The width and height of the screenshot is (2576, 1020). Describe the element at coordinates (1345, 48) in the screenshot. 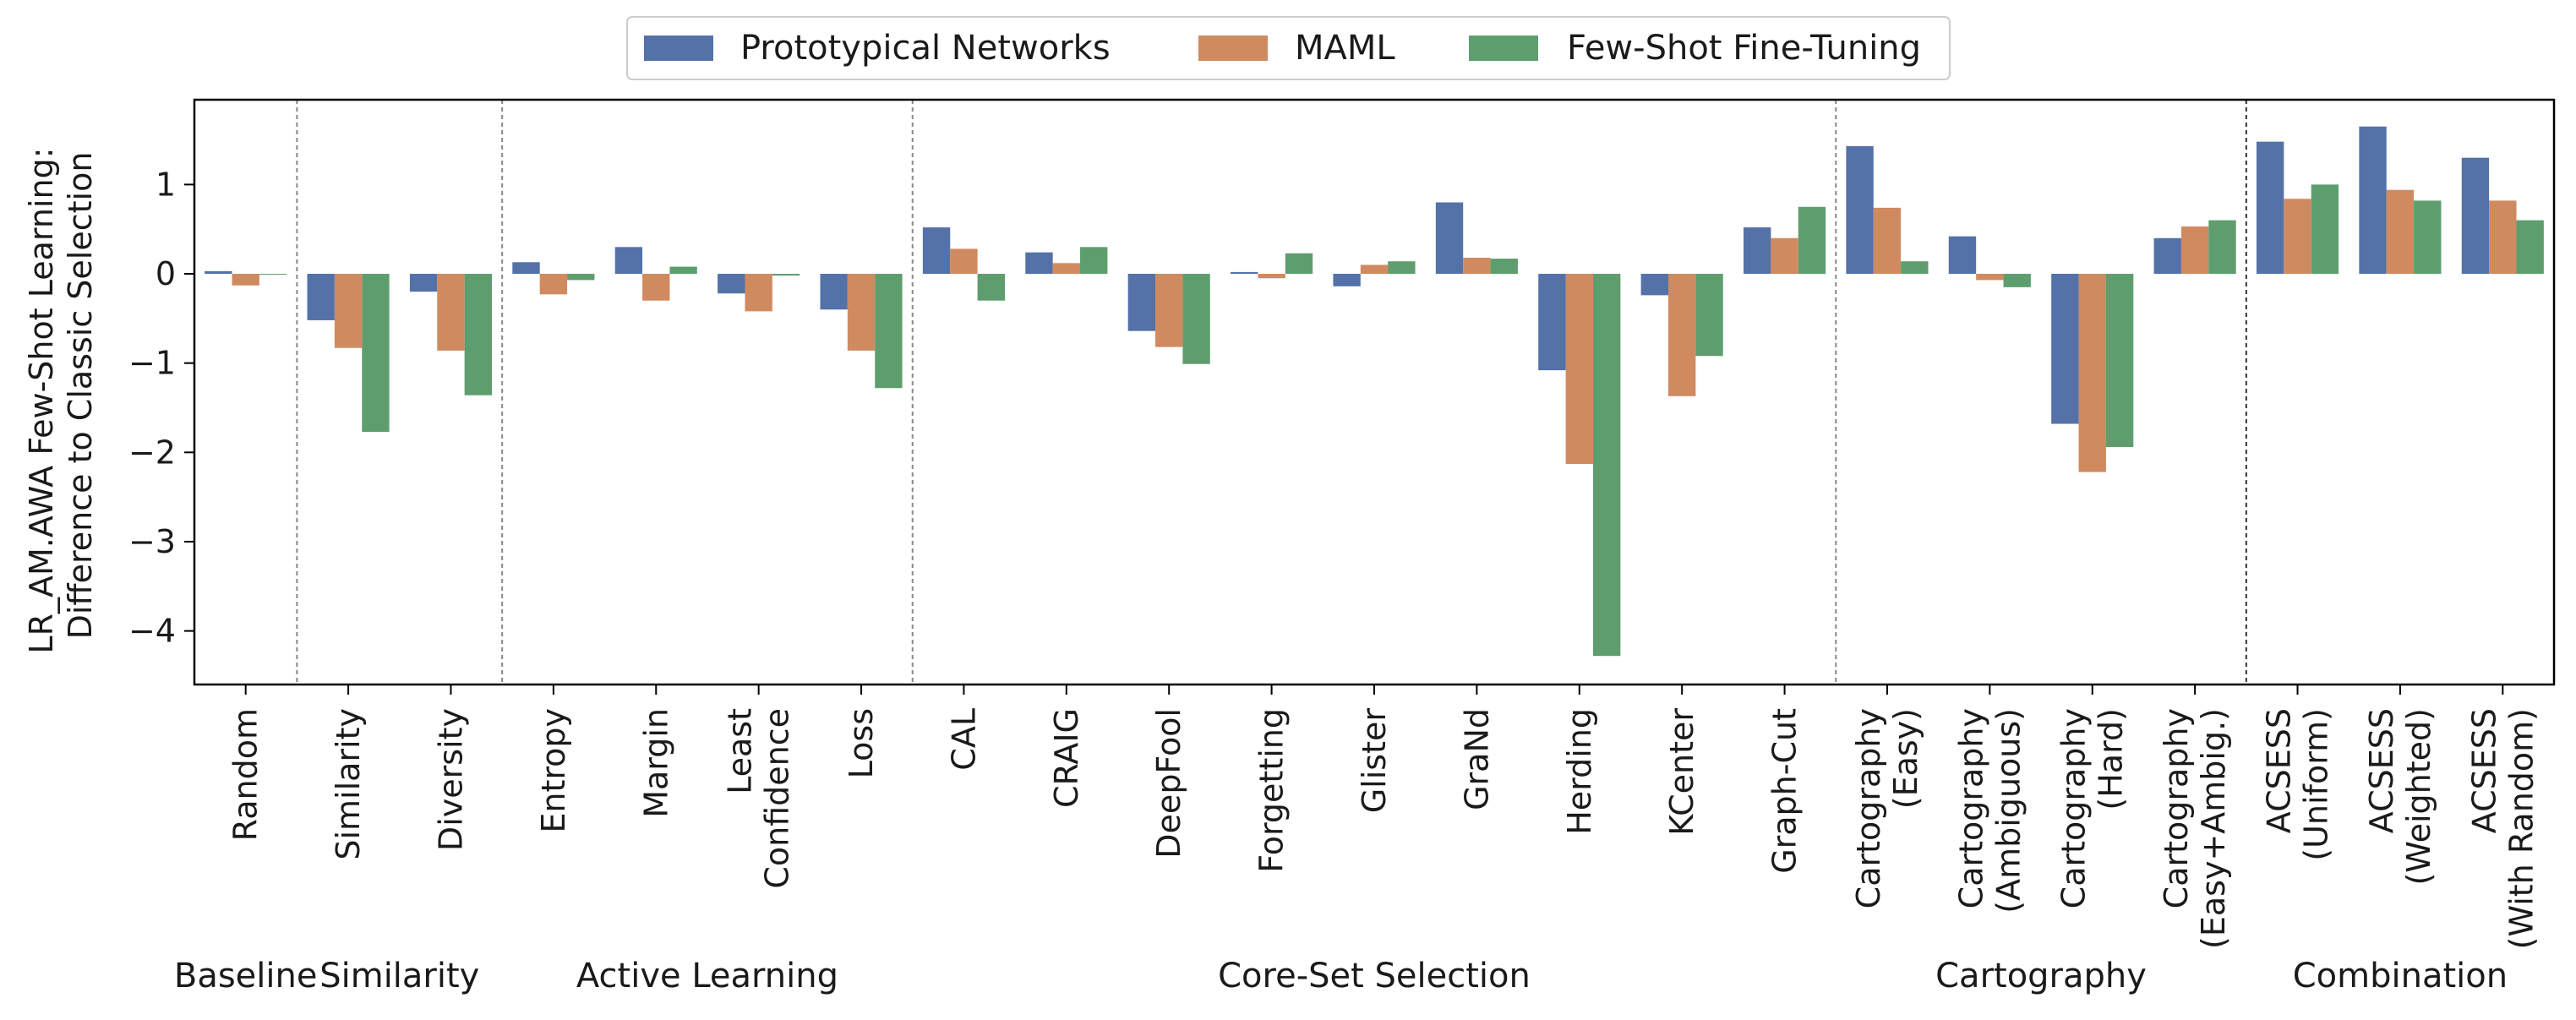

I see `legend-label-maml: MAML` at that location.